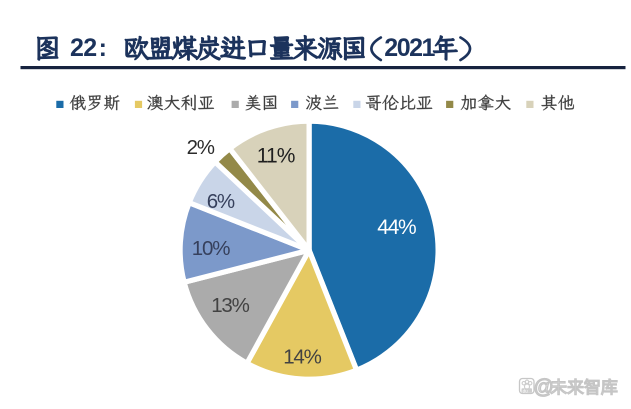  Describe the element at coordinates (221, 201) in the screenshot. I see `svg-text: 6%` at that location.